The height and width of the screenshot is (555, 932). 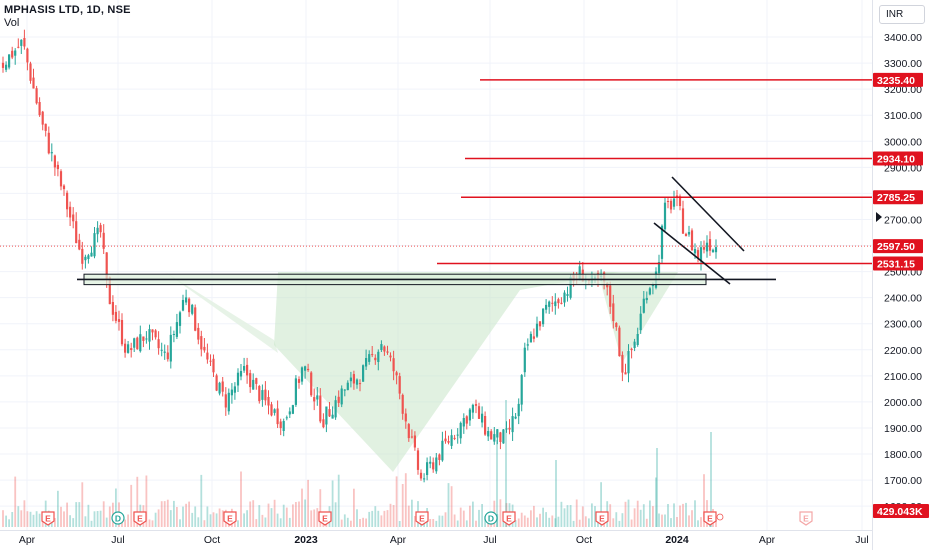 I want to click on time-tick-label: Jul, so click(x=117, y=540).